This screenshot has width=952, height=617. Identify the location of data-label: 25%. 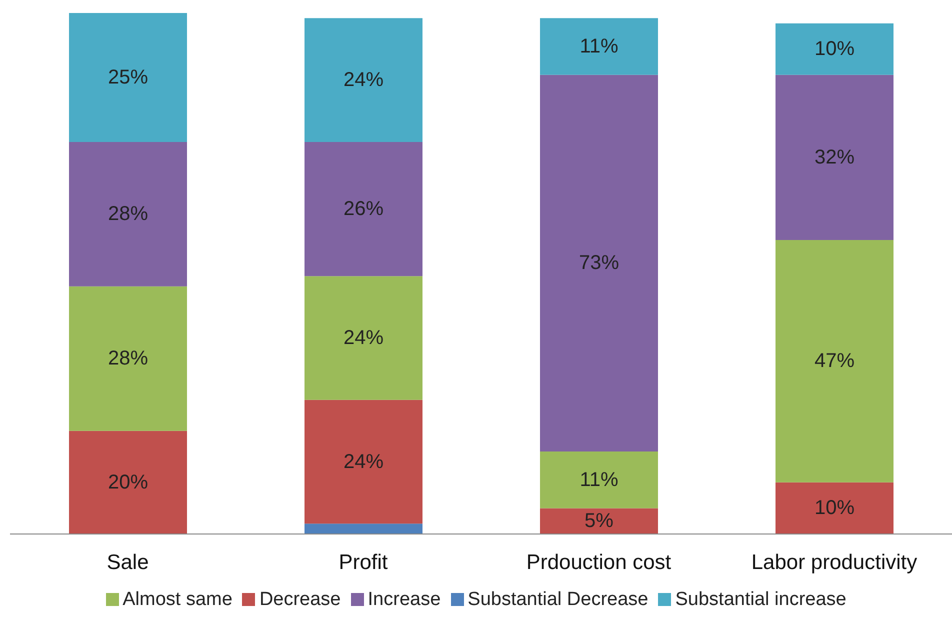
(128, 77).